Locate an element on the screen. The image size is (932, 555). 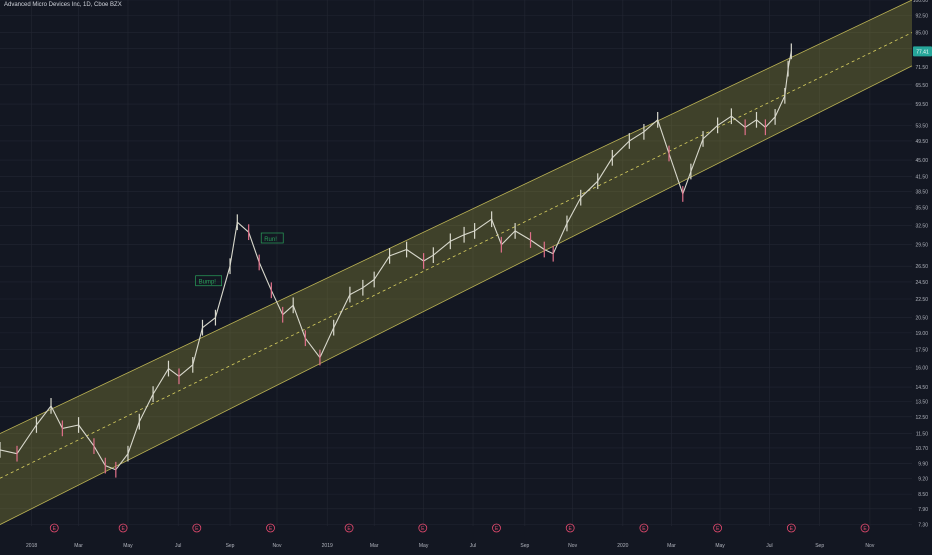
y-tick-label: 11.50 is located at coordinates (922, 435).